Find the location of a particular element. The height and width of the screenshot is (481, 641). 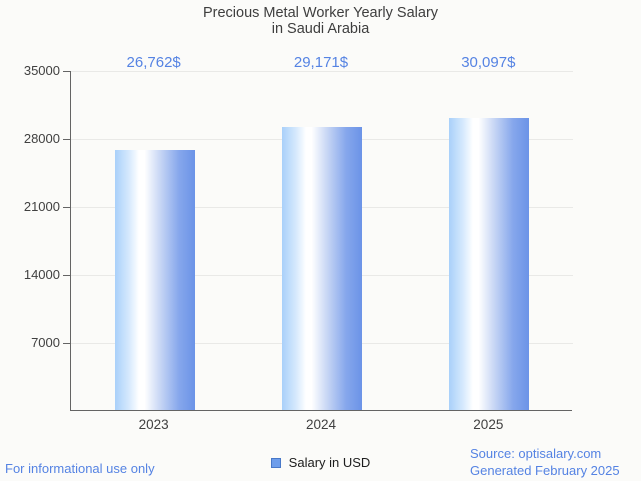

y-tick-label-21000: 21000 is located at coordinates (41, 206).